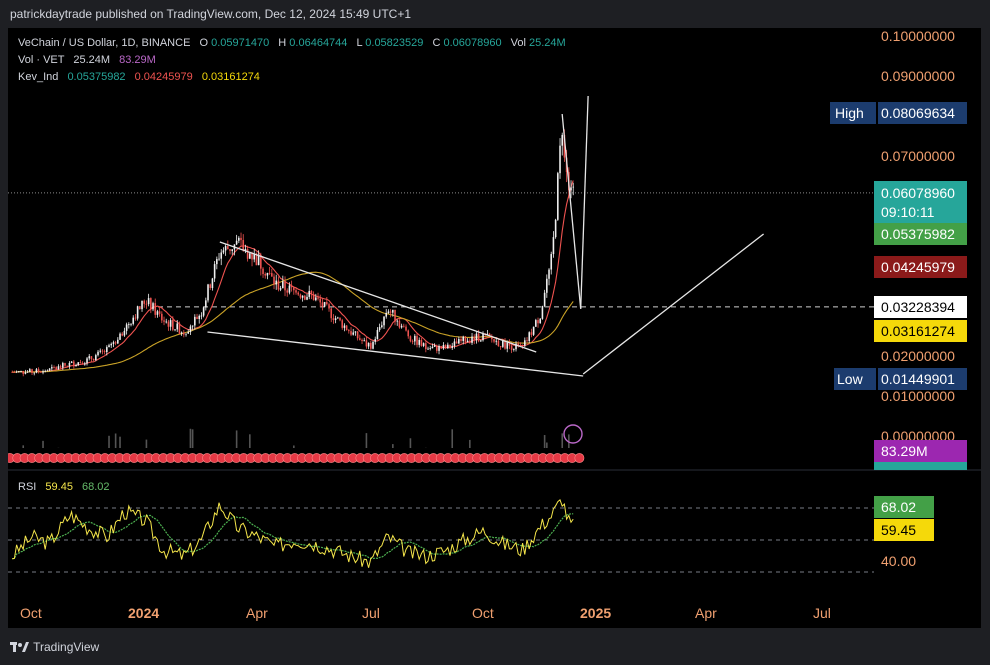  Describe the element at coordinates (164, 77) in the screenshot. I see `kev-b: 0.04245979` at that location.